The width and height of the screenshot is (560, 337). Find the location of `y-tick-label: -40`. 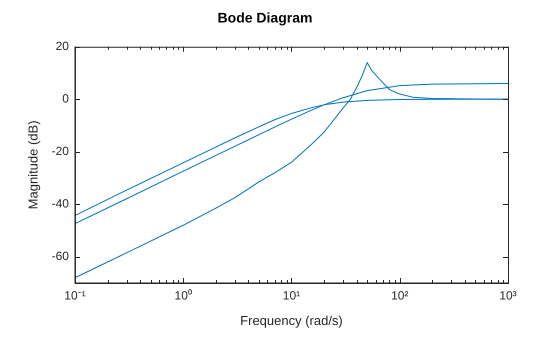

y-tick-label: -40 is located at coordinates (61, 203).